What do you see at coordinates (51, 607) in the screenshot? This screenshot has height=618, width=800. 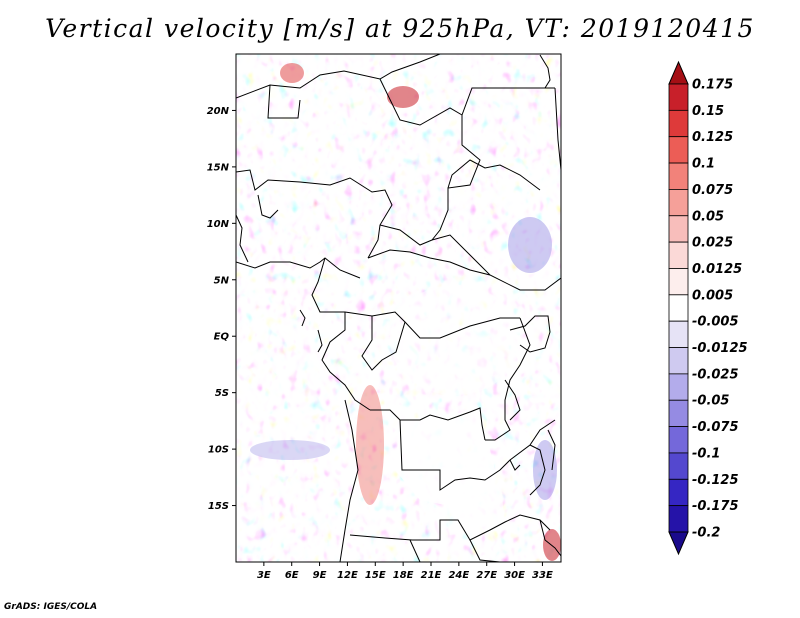 I see `grads-credit: GrADS: IGES/COLA` at bounding box center [51, 607].